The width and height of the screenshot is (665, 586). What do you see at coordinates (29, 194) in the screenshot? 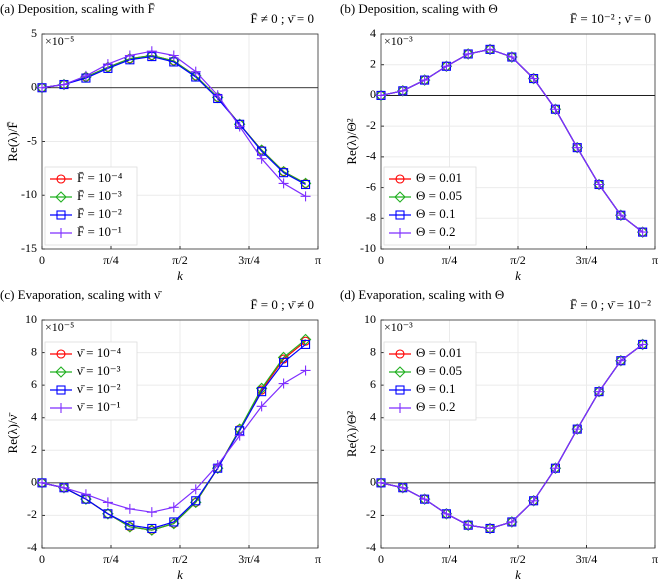
I see `y-tick-label: -10` at bounding box center [29, 194].